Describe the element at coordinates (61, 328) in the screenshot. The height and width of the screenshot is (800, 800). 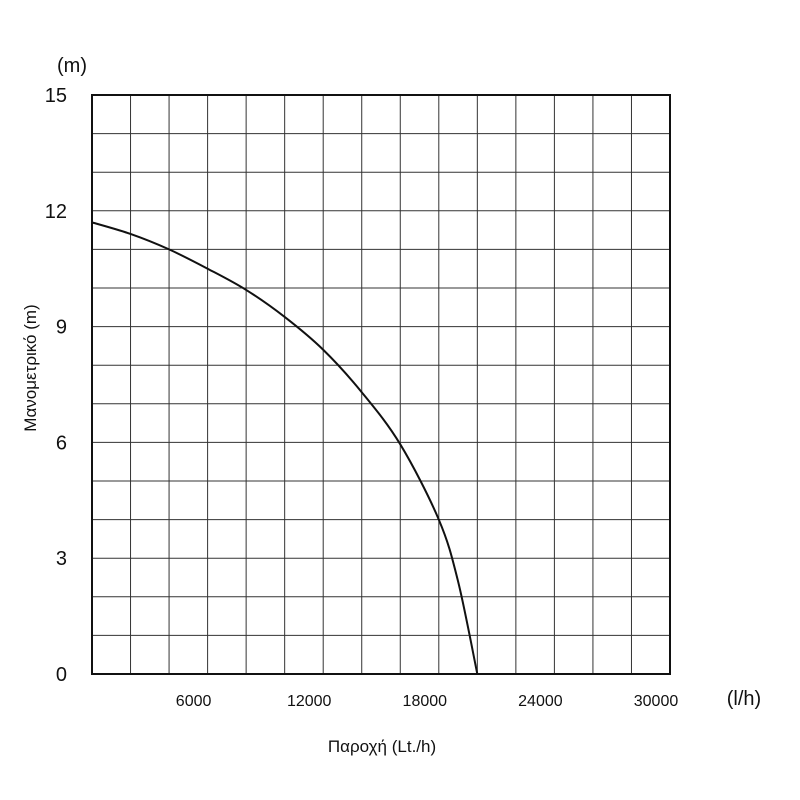
I see `y-tick-label: 9` at that location.